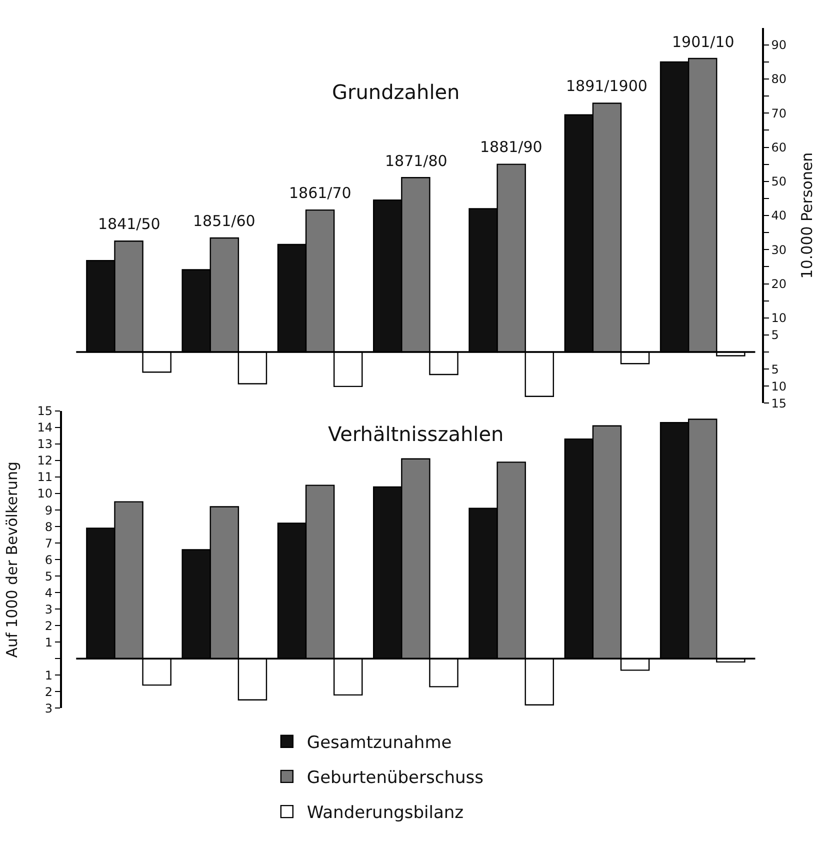 The image size is (824, 842). What do you see at coordinates (779, 181) in the screenshot?
I see `y-tick-label: 50` at bounding box center [779, 181].